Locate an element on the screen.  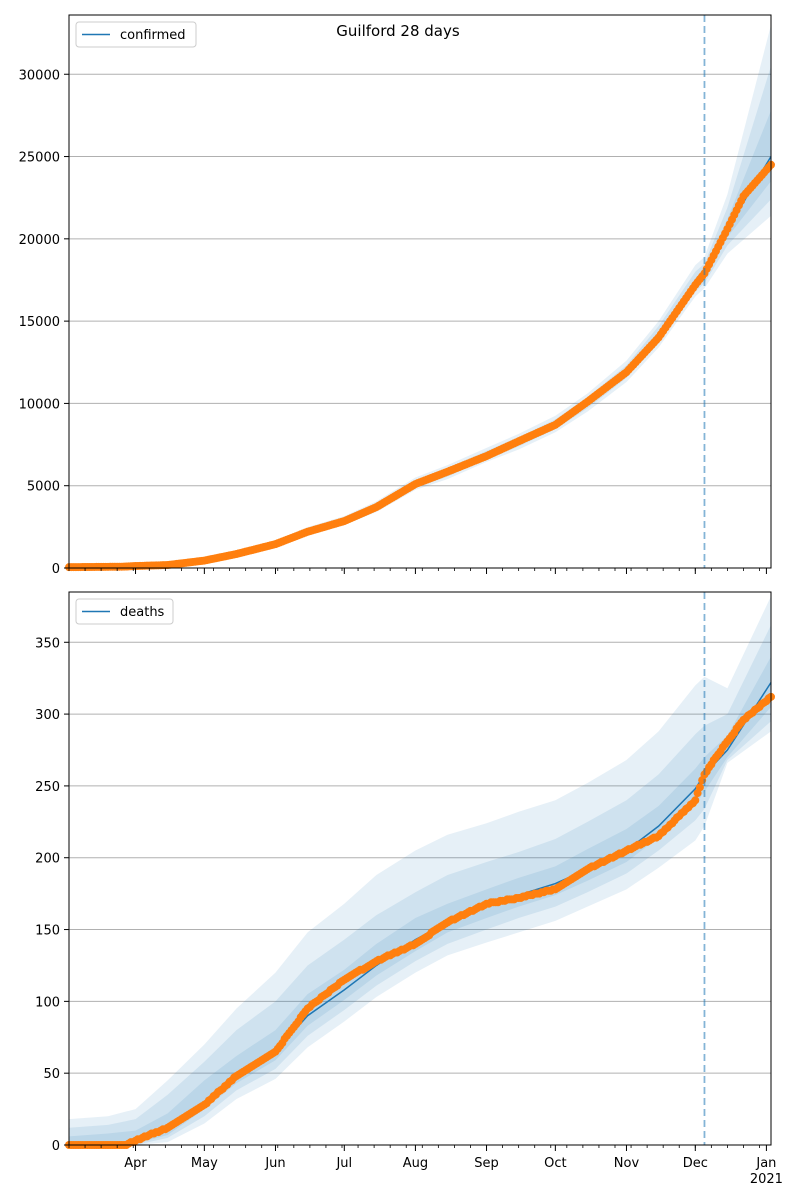
legend-label: deaths is located at coordinates (142, 612).